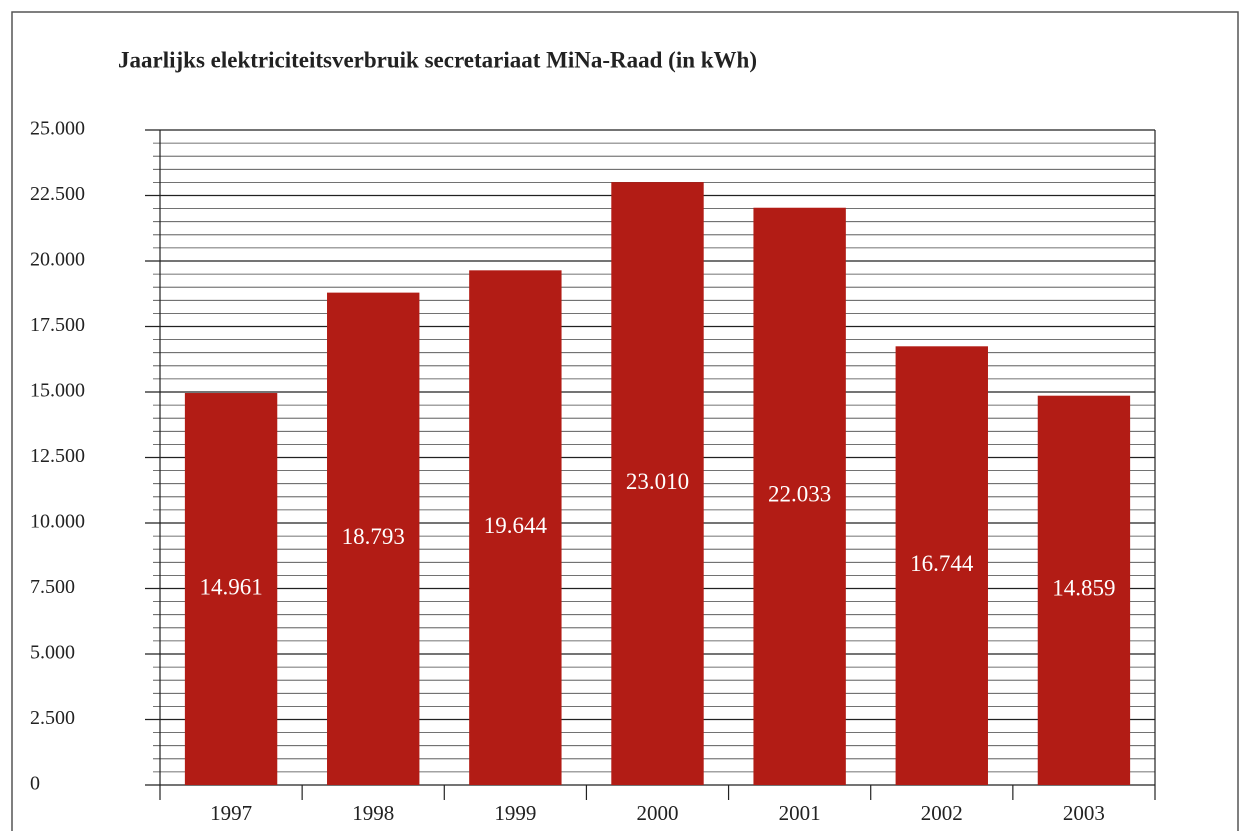 The height and width of the screenshot is (831, 1251). I want to click on y-tick-label: 0, so click(35, 784).